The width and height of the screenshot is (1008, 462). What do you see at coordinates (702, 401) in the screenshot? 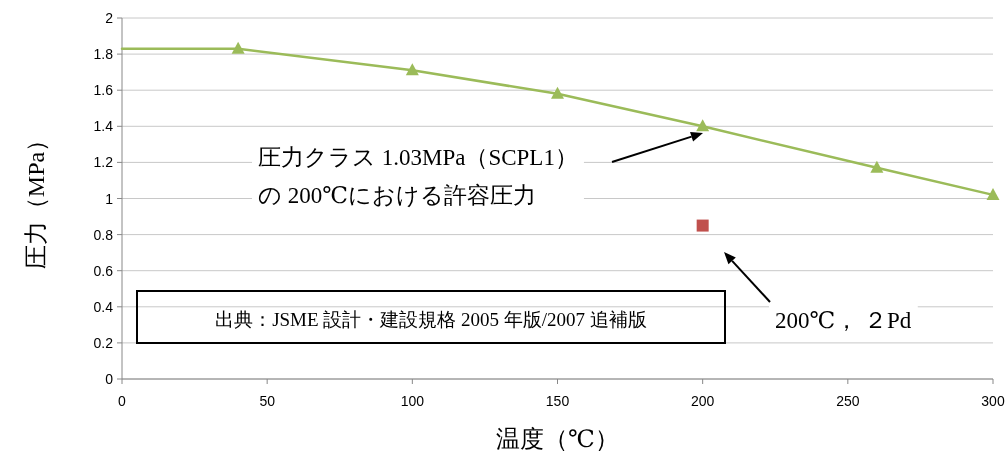
I see `x-tick-label: 200` at bounding box center [702, 401].